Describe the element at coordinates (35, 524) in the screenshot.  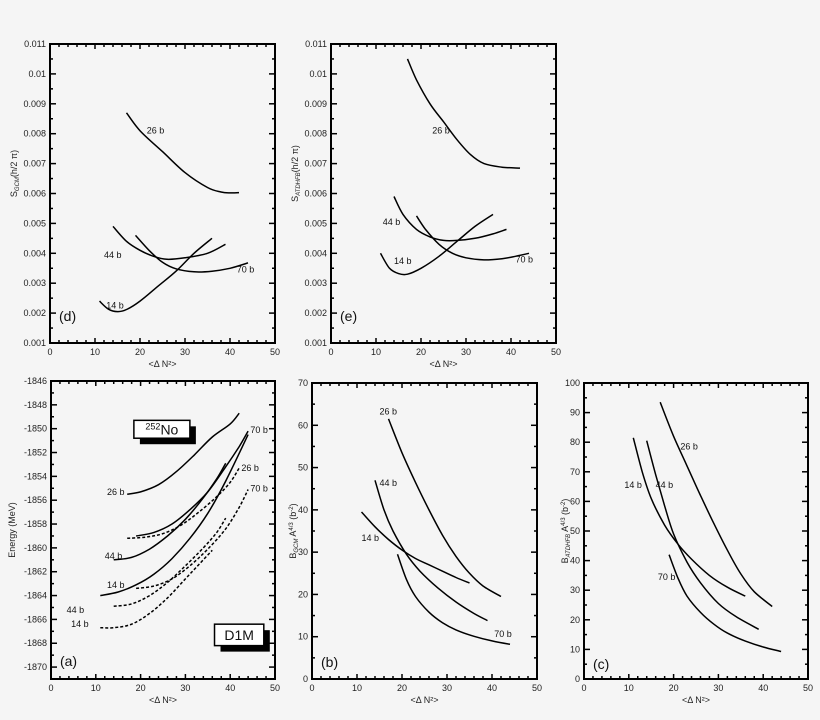
I see `y-tick-label: -1858` at that location.